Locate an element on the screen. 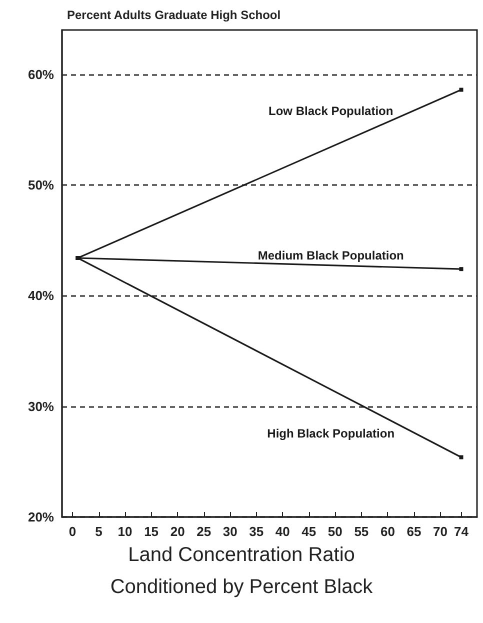  x-tick-label: 0 is located at coordinates (72, 531).